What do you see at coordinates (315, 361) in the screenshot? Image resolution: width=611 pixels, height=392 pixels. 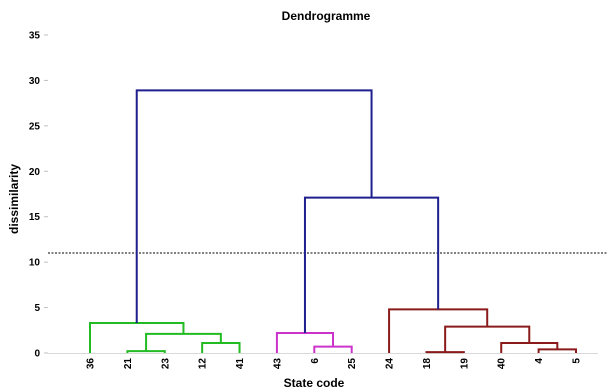 I see `leaf-label: 6` at bounding box center [315, 361].